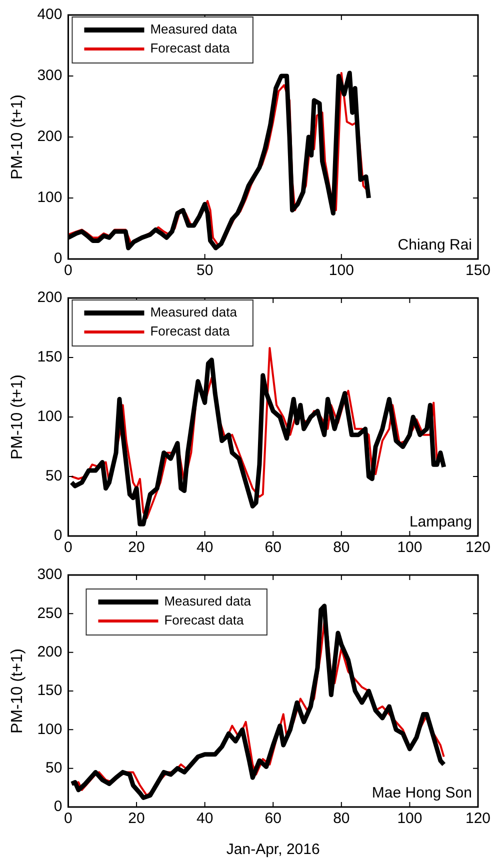  Describe the element at coordinates (205, 271) in the screenshot. I see `x-tick-label: 50` at that location.